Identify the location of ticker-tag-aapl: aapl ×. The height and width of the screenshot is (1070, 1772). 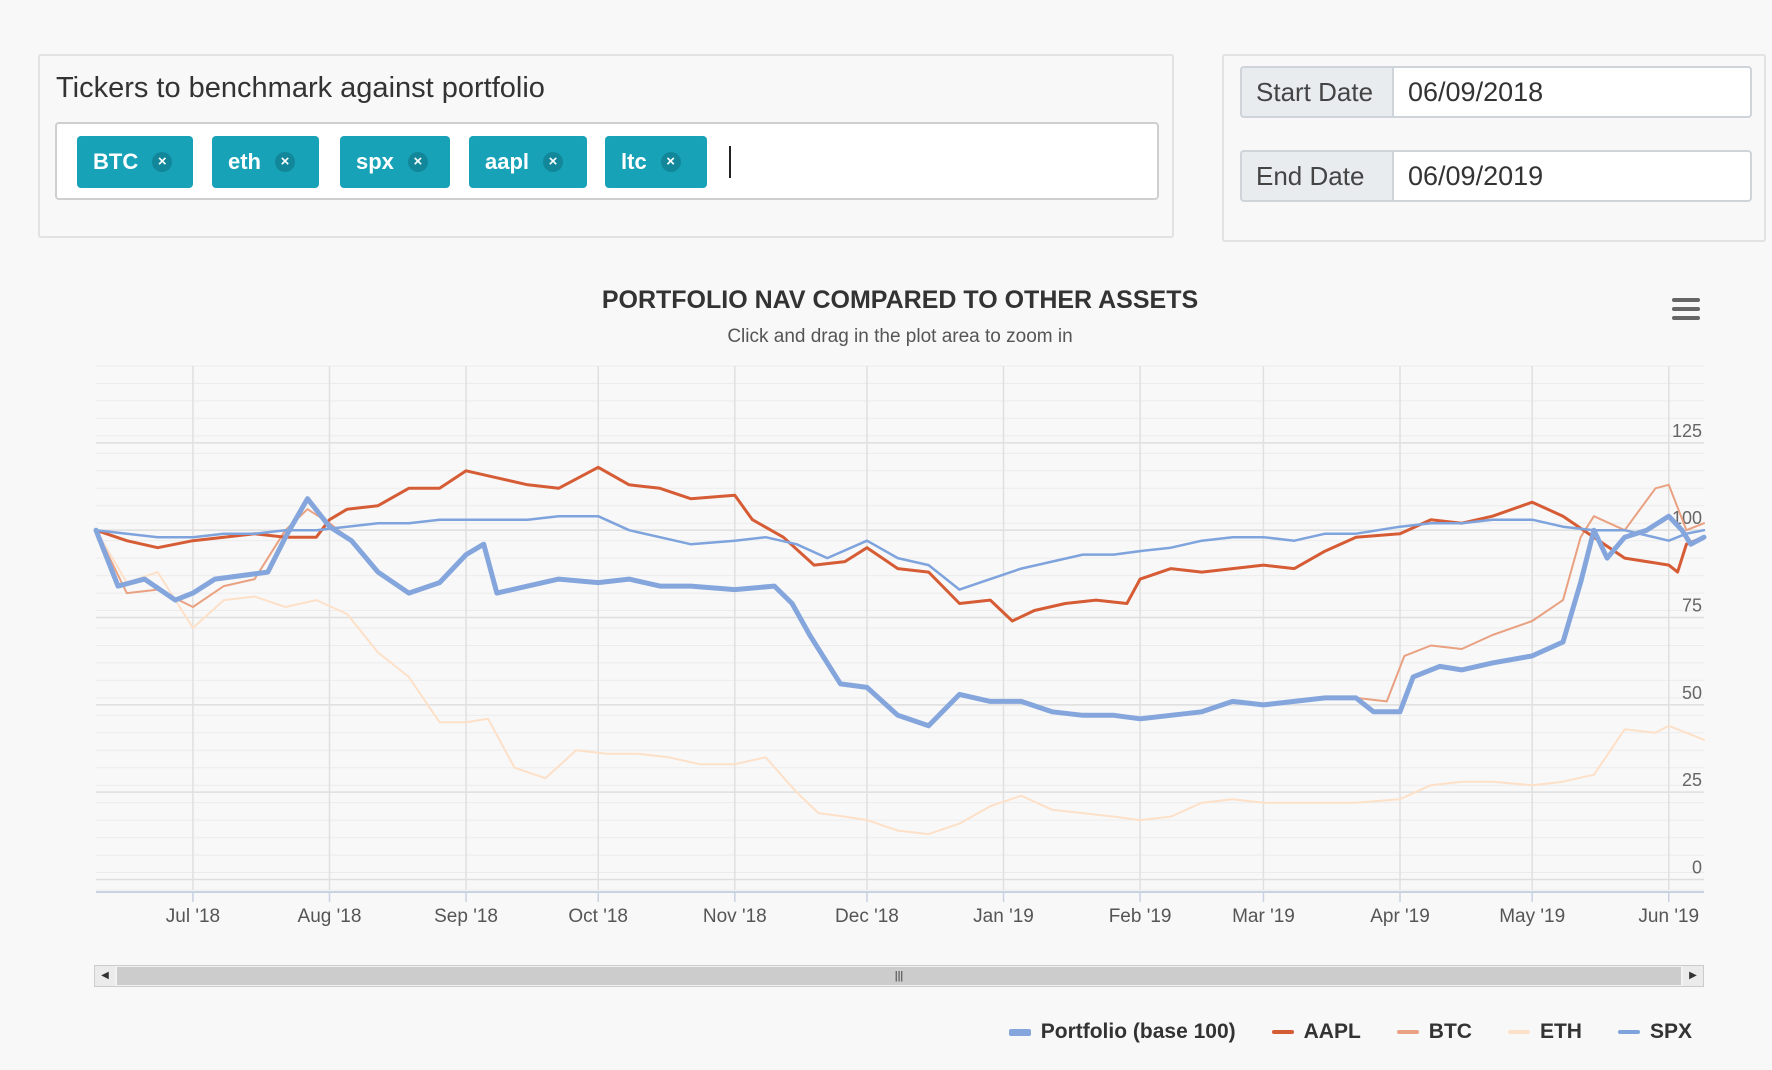
(528, 162).